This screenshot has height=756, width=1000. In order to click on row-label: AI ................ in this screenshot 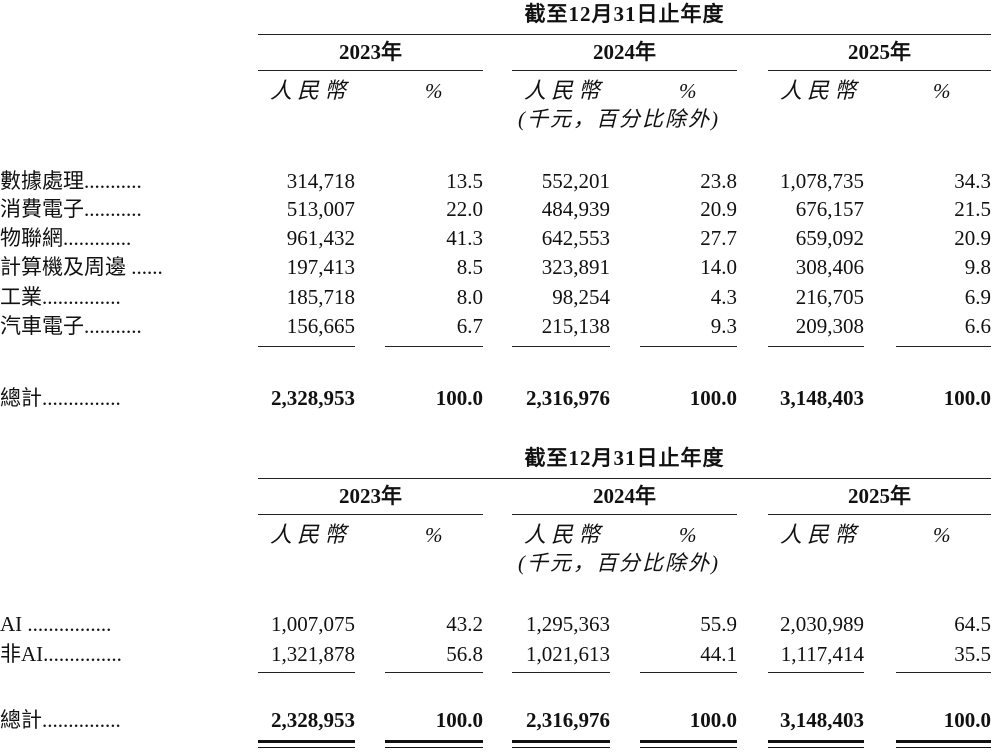, I will do `click(56, 624)`.